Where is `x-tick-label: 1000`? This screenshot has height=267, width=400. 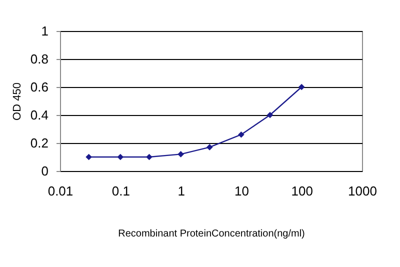 x-tick-label: 1000 is located at coordinates (362, 191).